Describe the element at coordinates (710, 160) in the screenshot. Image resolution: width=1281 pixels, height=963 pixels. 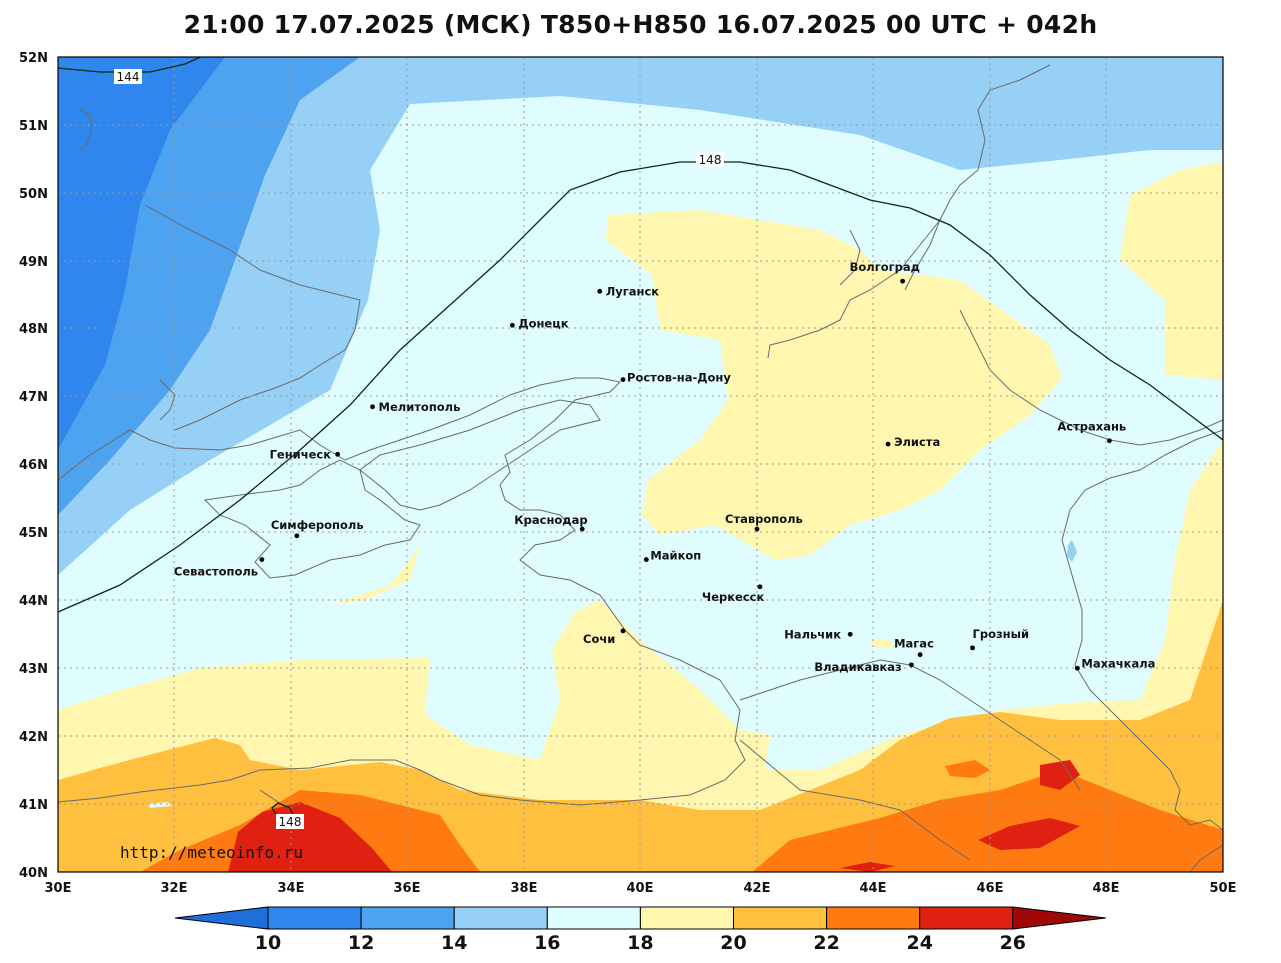
I see `contour-label-148-north: 148` at that location.